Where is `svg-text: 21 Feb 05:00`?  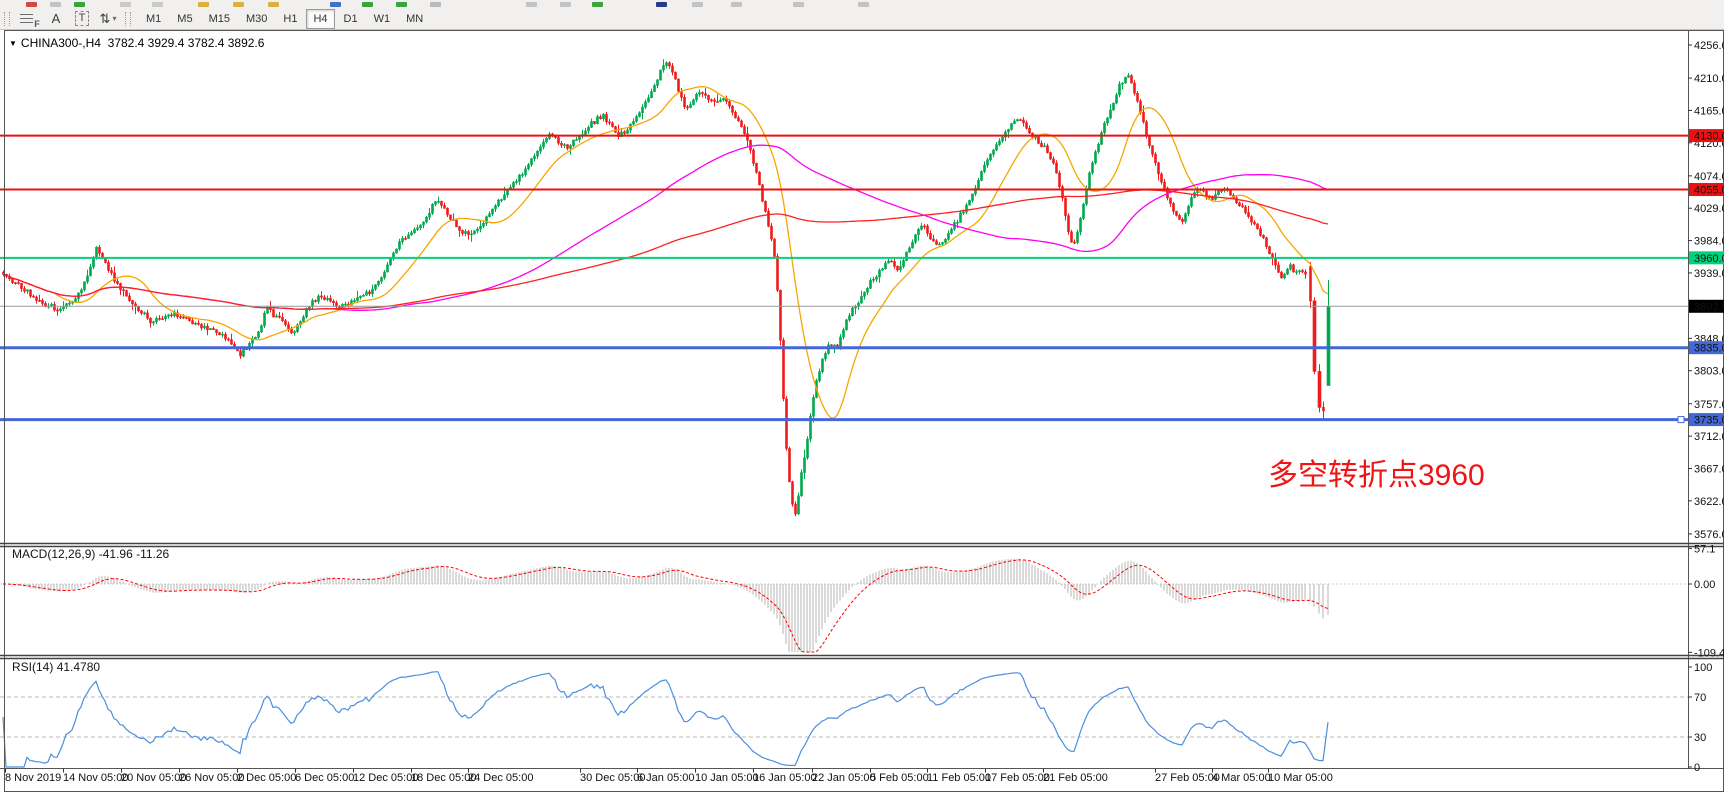 svg-text: 21 Feb 05:00 is located at coordinates (1075, 778).